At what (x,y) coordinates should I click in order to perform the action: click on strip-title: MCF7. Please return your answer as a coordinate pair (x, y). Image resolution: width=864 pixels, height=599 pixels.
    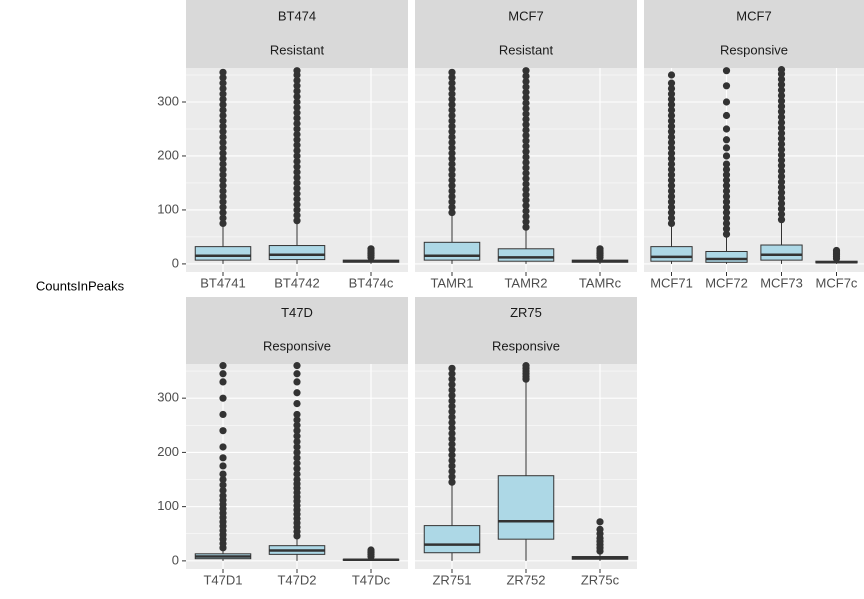
    Looking at the image, I should click on (753, 15).